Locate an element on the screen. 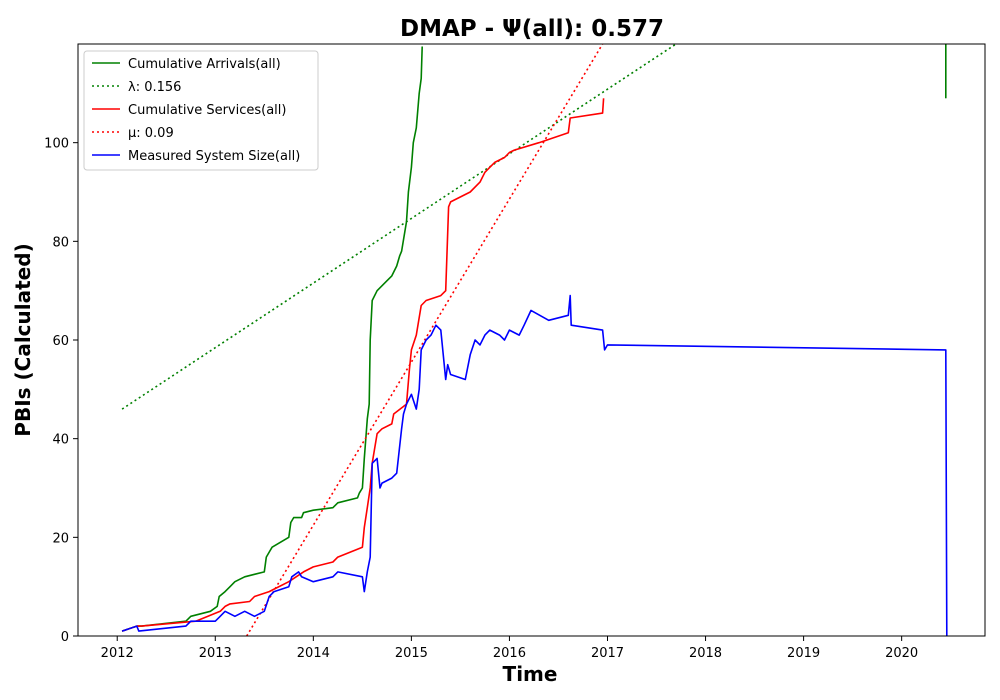 This screenshot has height=700, width=1000. x-tick-label: 2013 is located at coordinates (215, 653).